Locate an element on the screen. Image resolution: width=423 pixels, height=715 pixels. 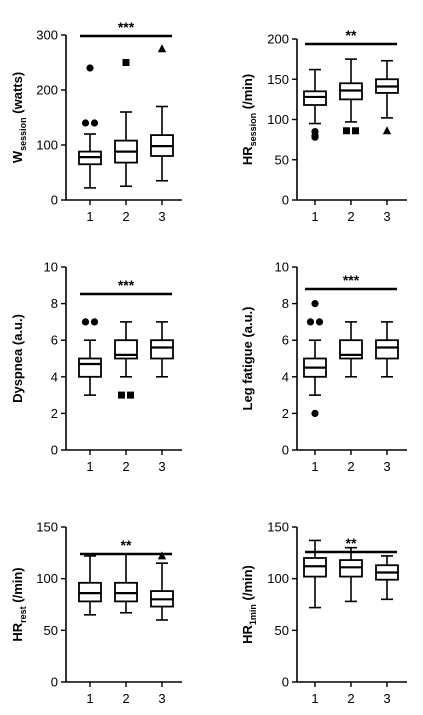
chart-panel-2: 0 50 100 150 200 1 2 3 HRsession (/min) ** is located at coordinates (323, 125).